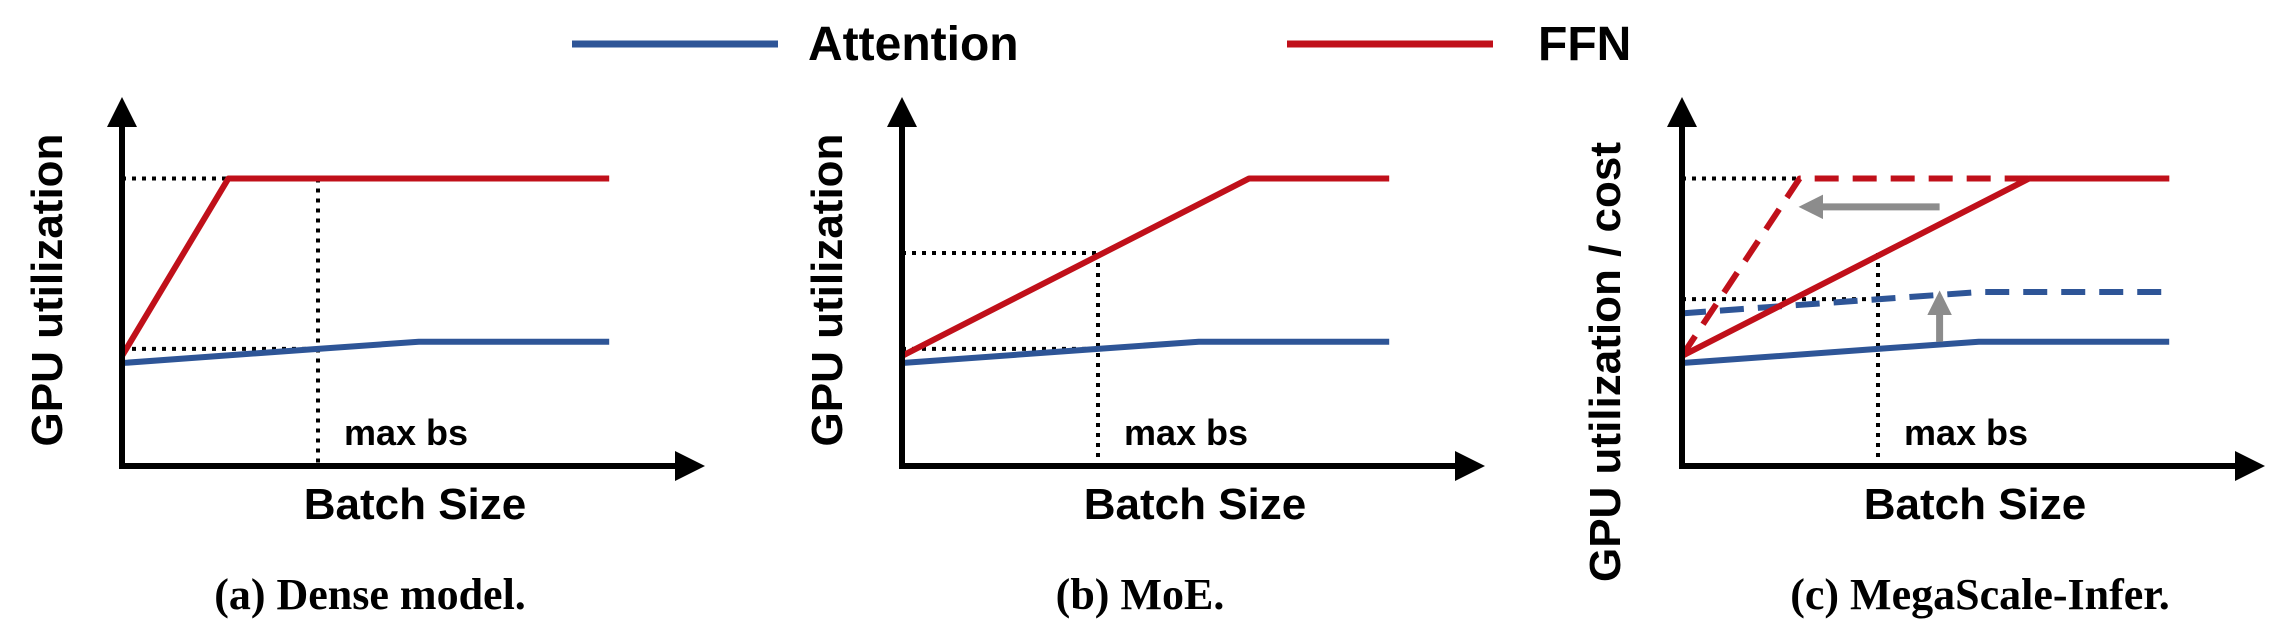 The width and height of the screenshot is (2292, 632). I want to click on legend-ffn-label: FFN, so click(1584, 44).